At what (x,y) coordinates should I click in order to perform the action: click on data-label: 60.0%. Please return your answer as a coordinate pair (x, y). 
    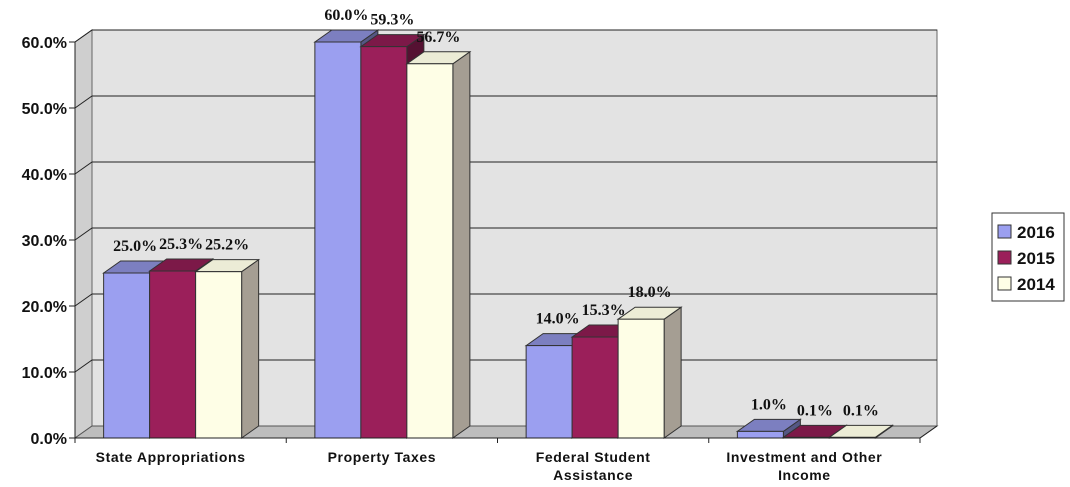
    Looking at the image, I should click on (346, 15).